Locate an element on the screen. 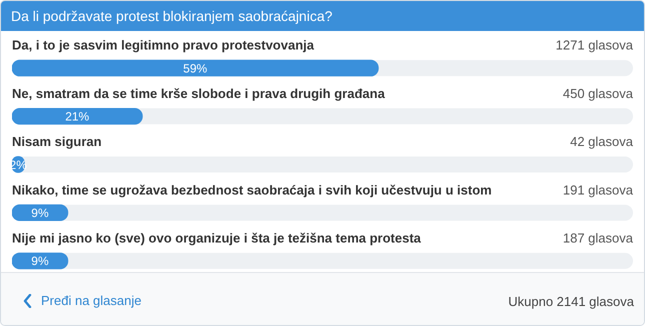 Image resolution: width=645 pixels, height=326 pixels. y-tick-label: Ne, smatram da se time krše slobode i prava drugih građana is located at coordinates (199, 93).